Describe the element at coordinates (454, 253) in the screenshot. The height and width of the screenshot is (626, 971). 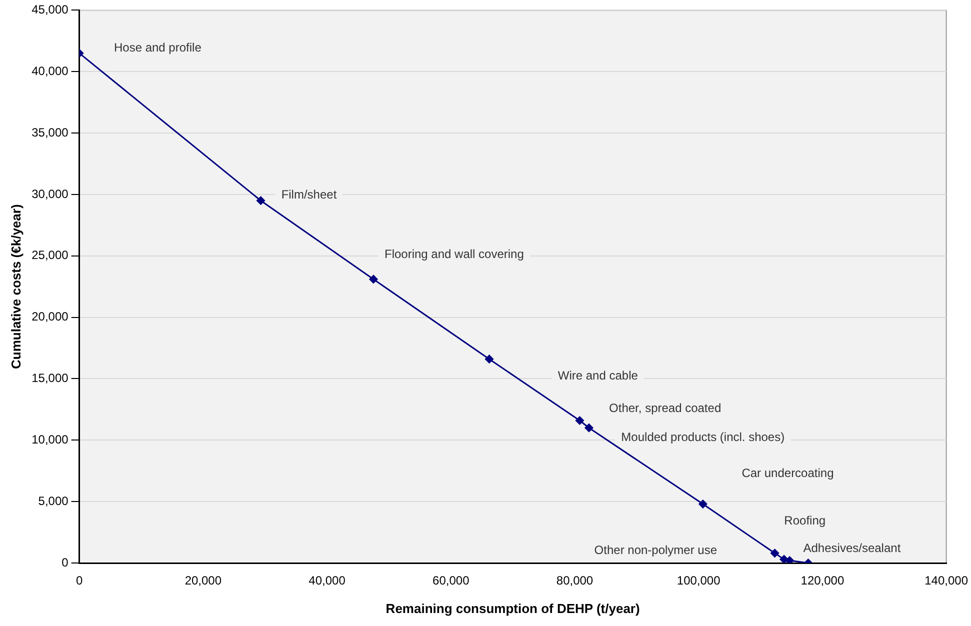
I see `annotation: Flooring and wall covering` at that location.